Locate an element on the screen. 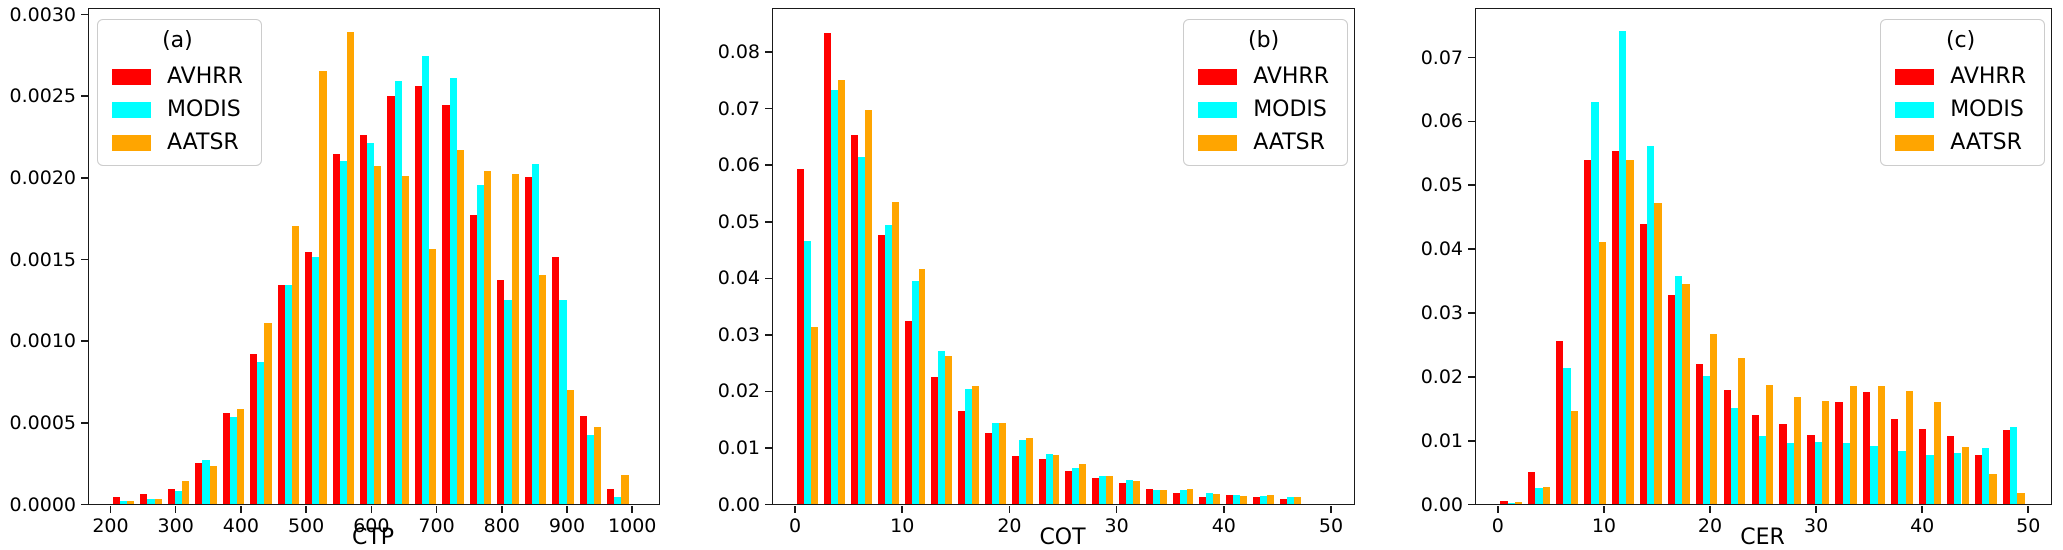 This screenshot has width=2063, height=550. x-tick-label: 50 is located at coordinates (2028, 526).